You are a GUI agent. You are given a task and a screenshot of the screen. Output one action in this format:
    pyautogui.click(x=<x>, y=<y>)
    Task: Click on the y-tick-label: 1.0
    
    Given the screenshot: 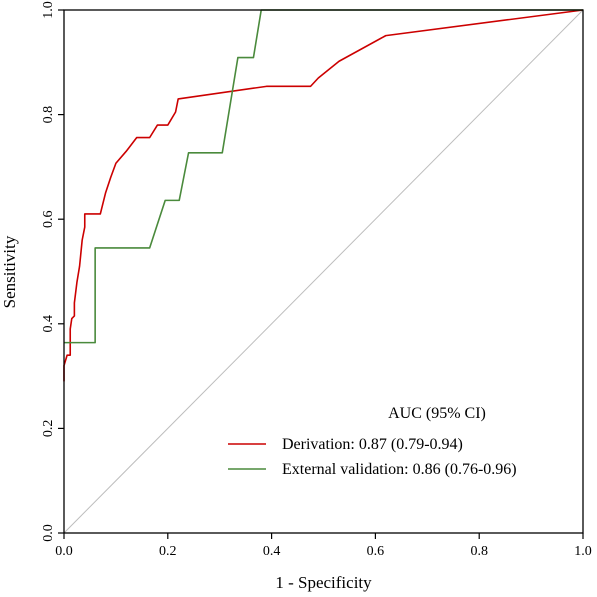 What is the action you would take?
    pyautogui.click(x=48, y=10)
    